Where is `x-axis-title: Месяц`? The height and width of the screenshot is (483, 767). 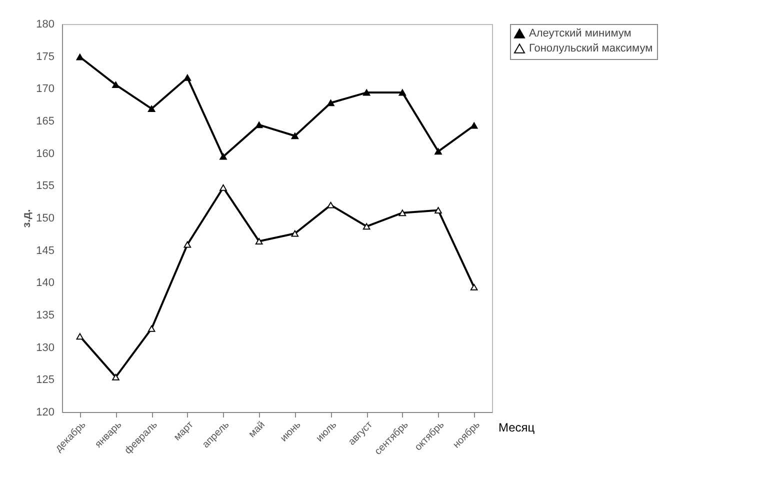
x-axis-title: Месяц is located at coordinates (516, 427).